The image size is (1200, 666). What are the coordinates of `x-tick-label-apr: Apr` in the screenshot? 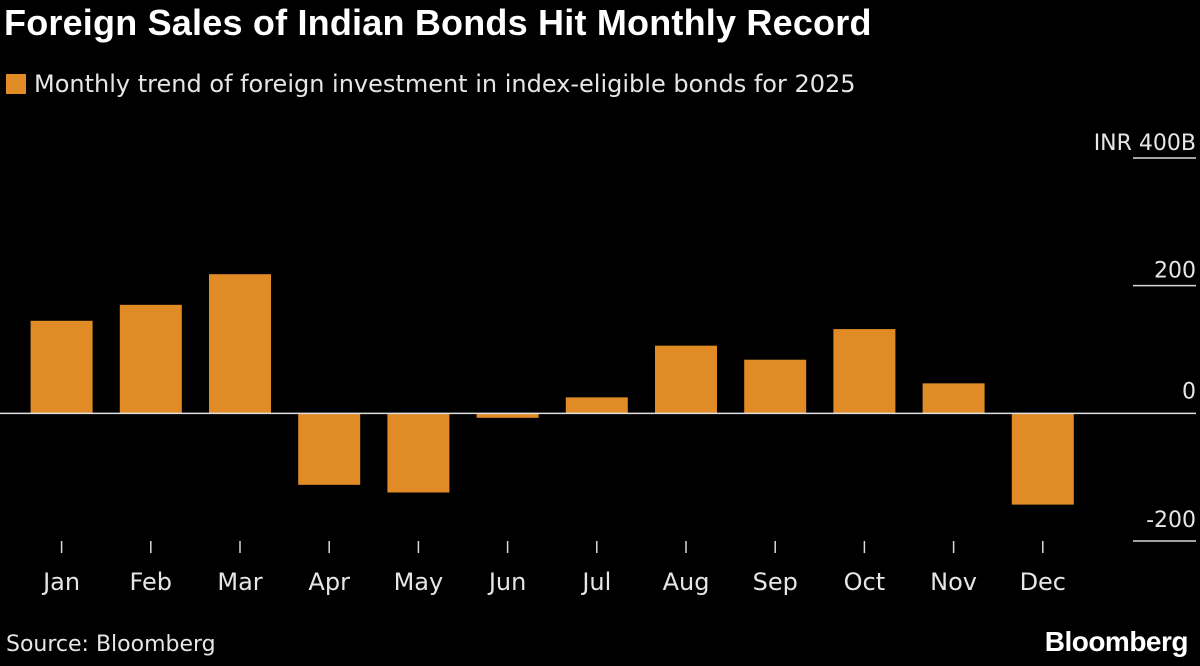 It's located at (329, 582).